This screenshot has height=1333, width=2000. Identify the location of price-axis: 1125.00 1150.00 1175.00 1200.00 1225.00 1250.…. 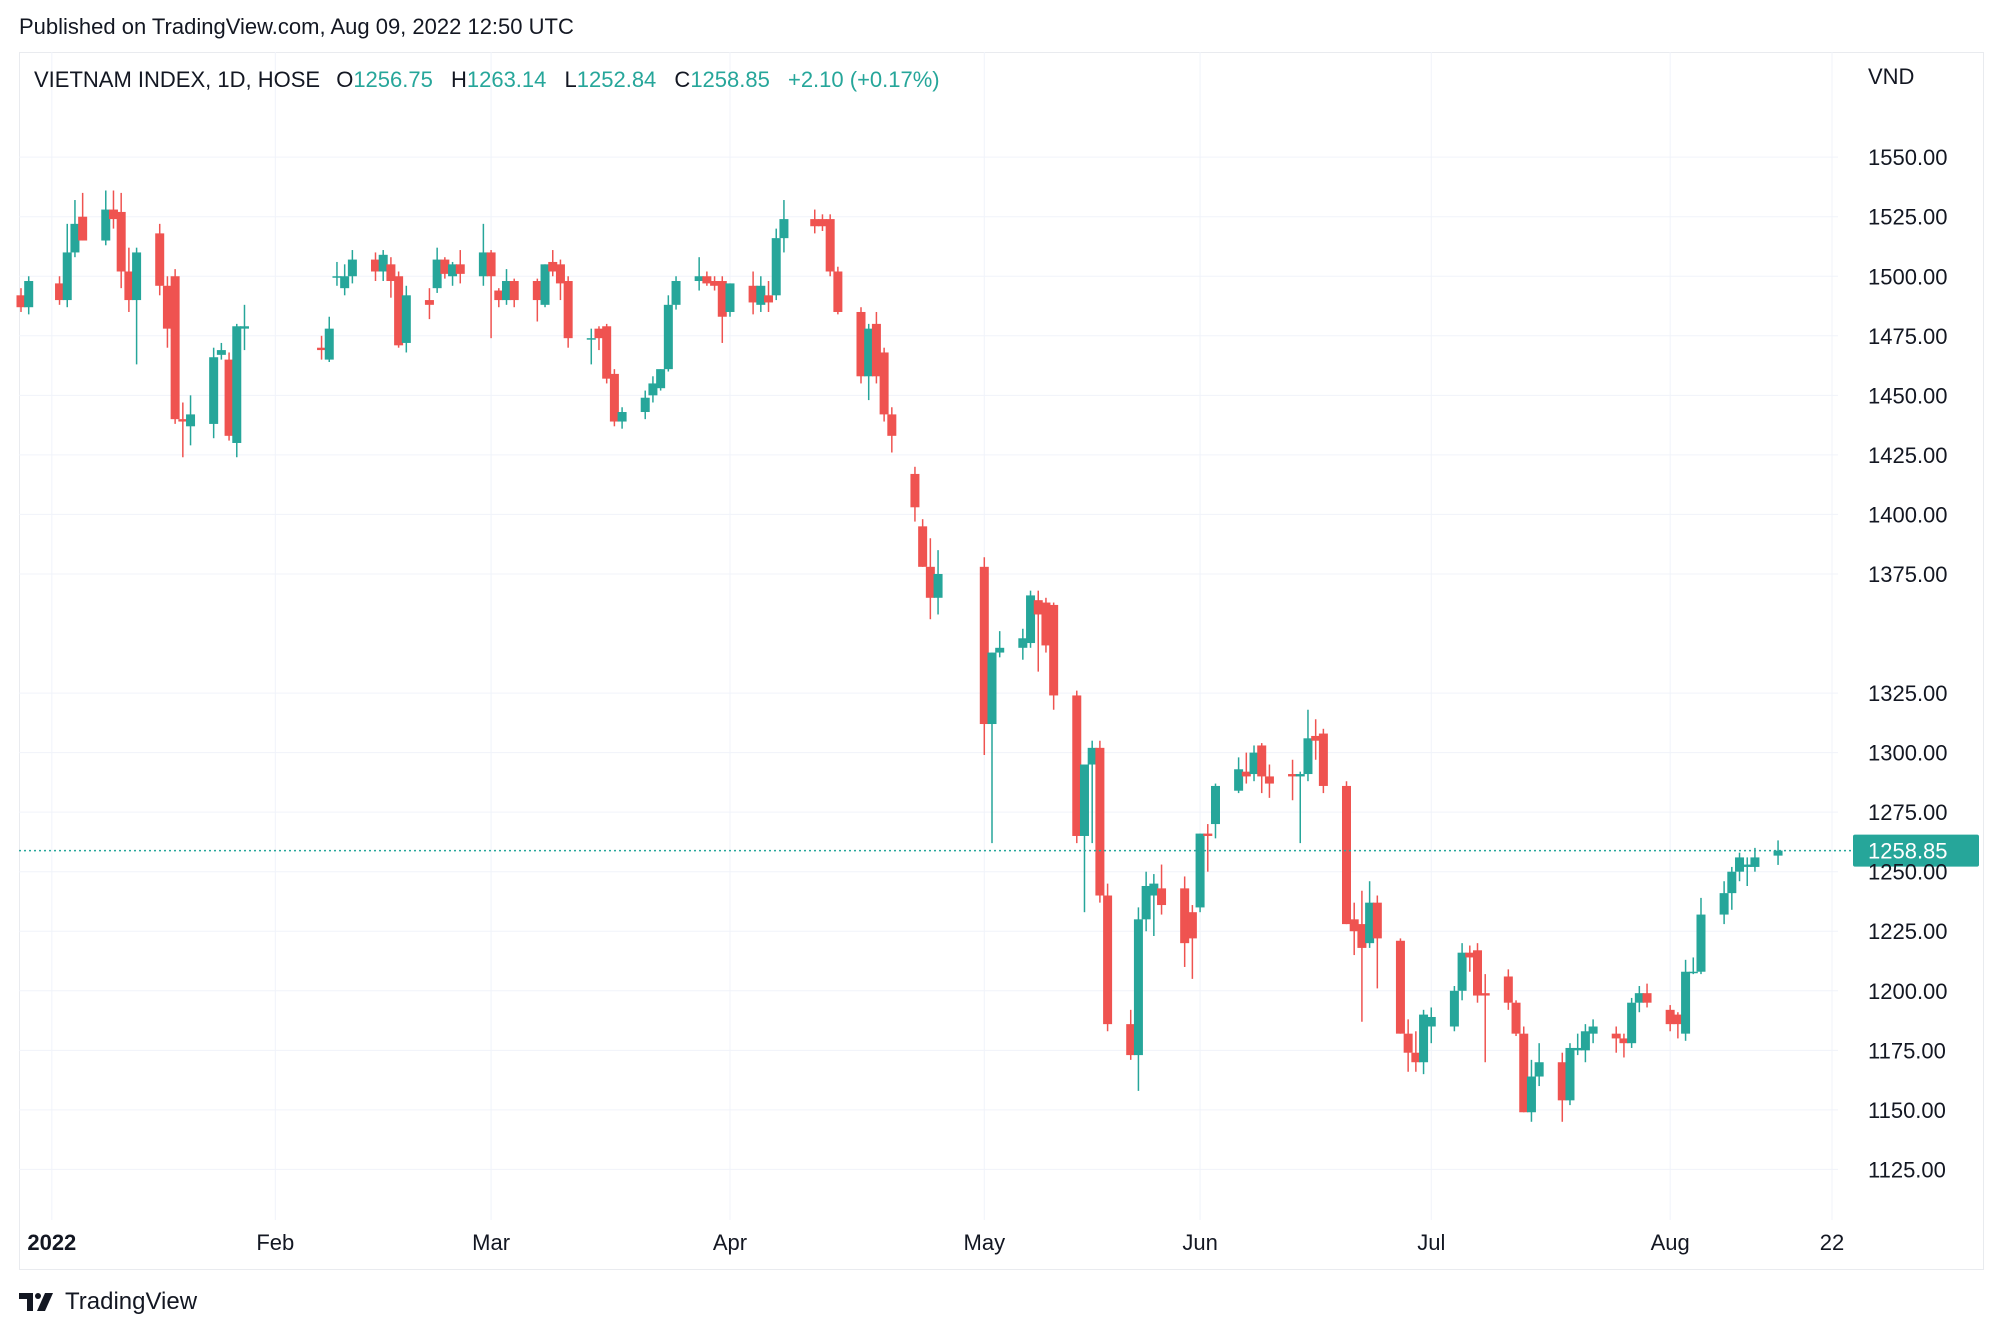
(1908, 623).